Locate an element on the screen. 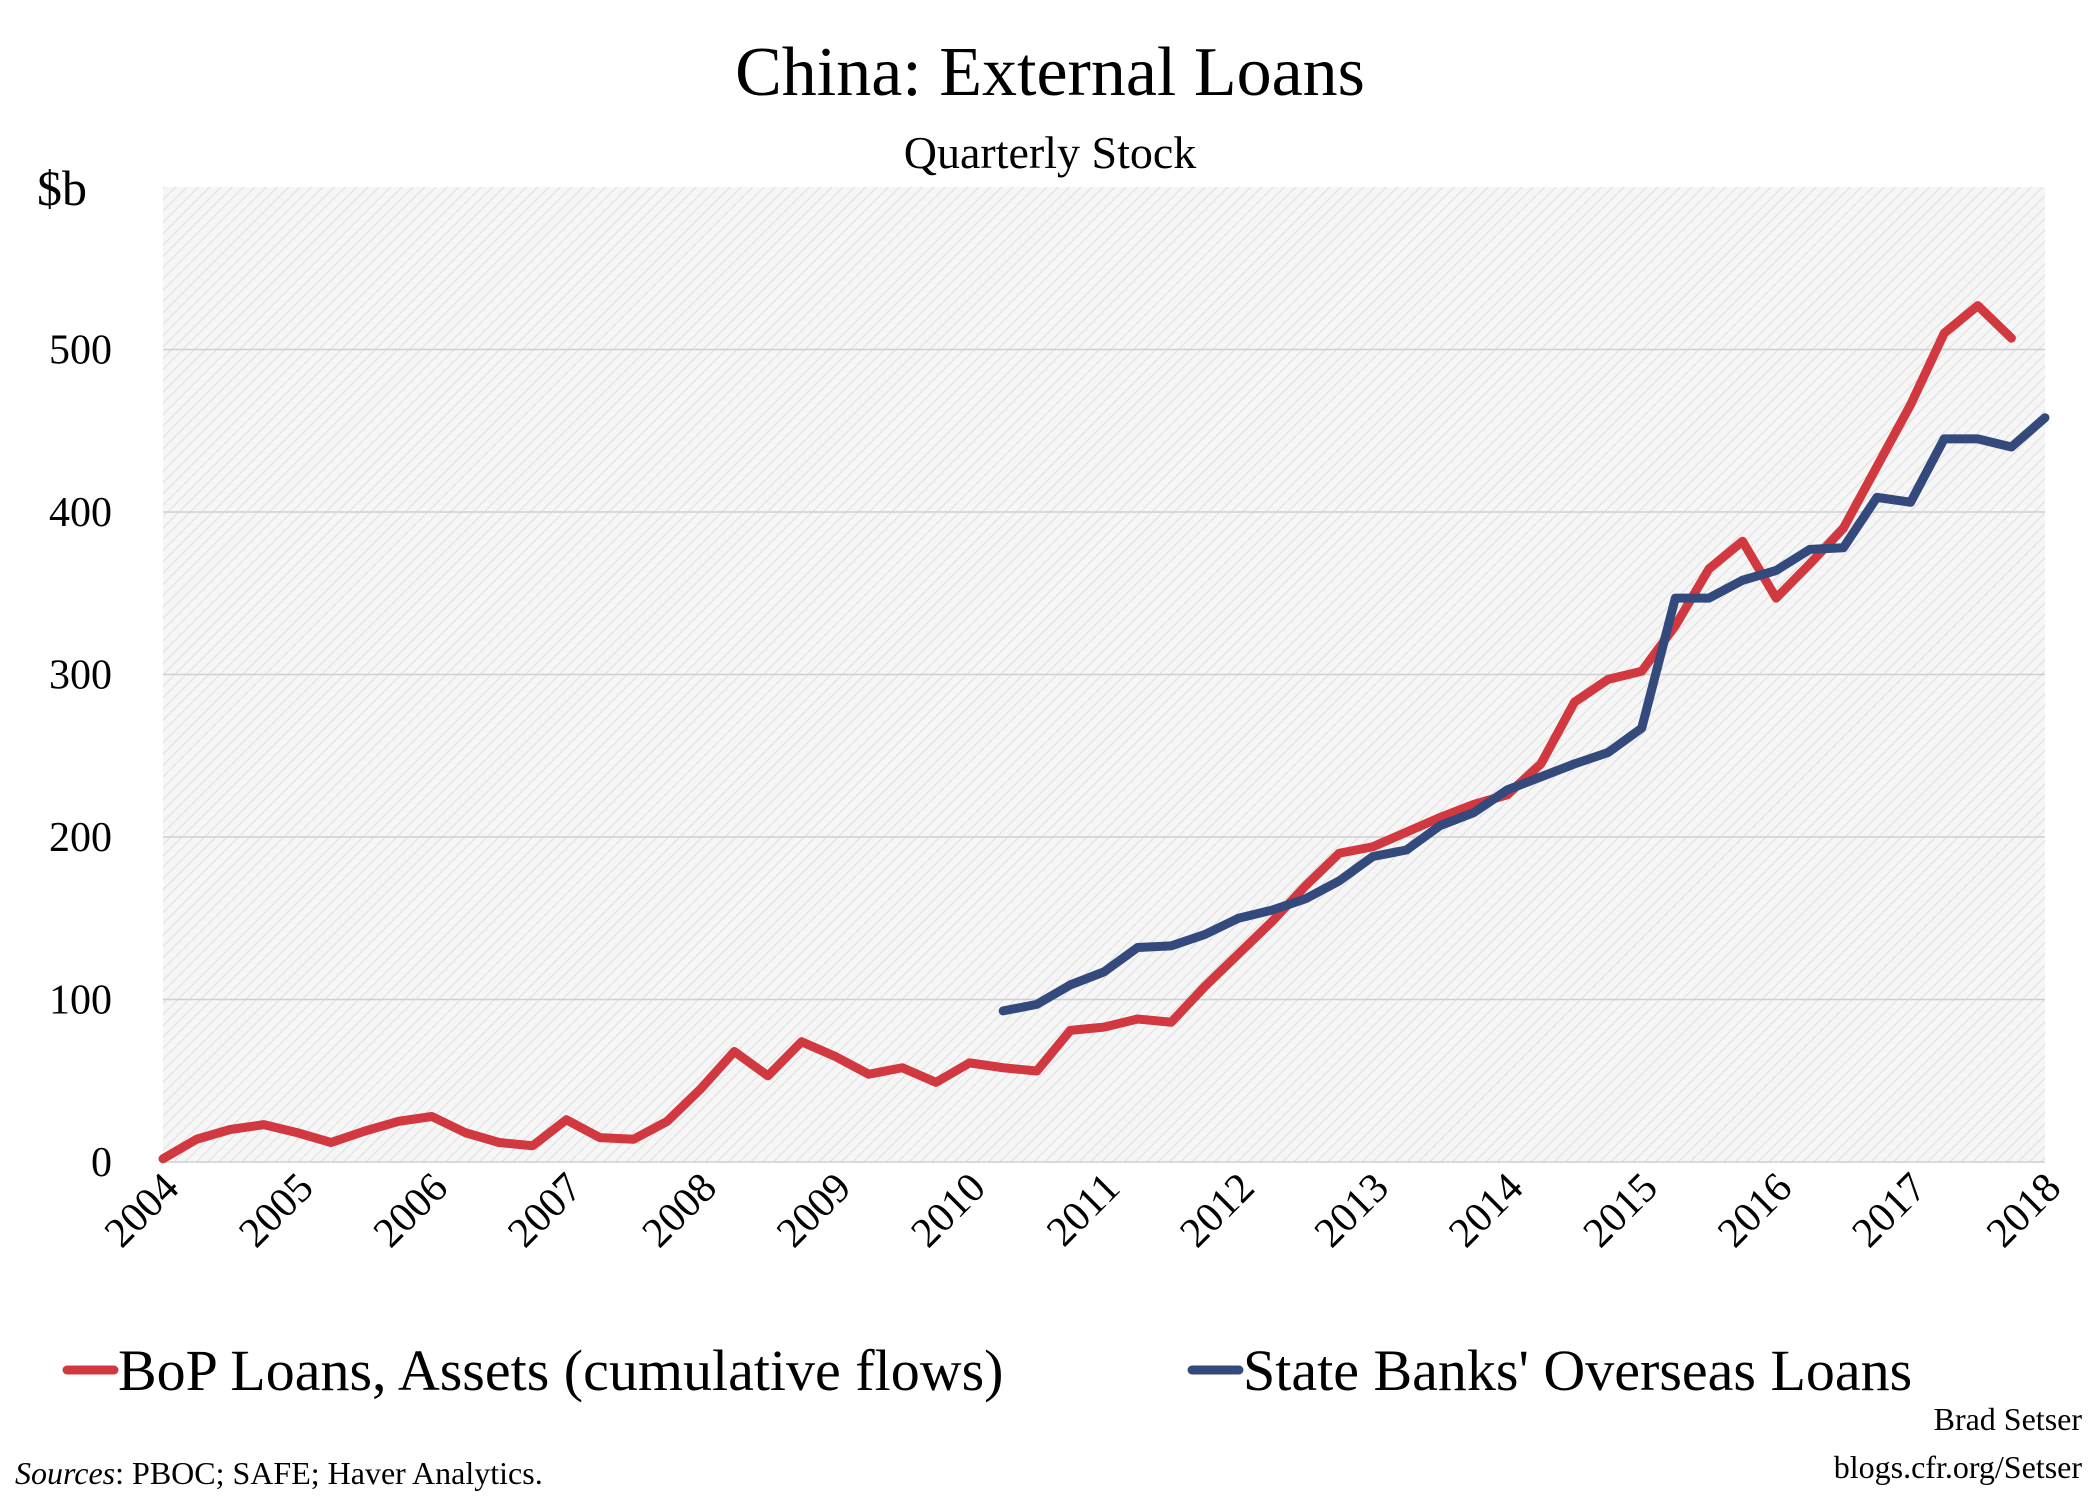  chart-title: China: External Loans is located at coordinates (1050, 72).